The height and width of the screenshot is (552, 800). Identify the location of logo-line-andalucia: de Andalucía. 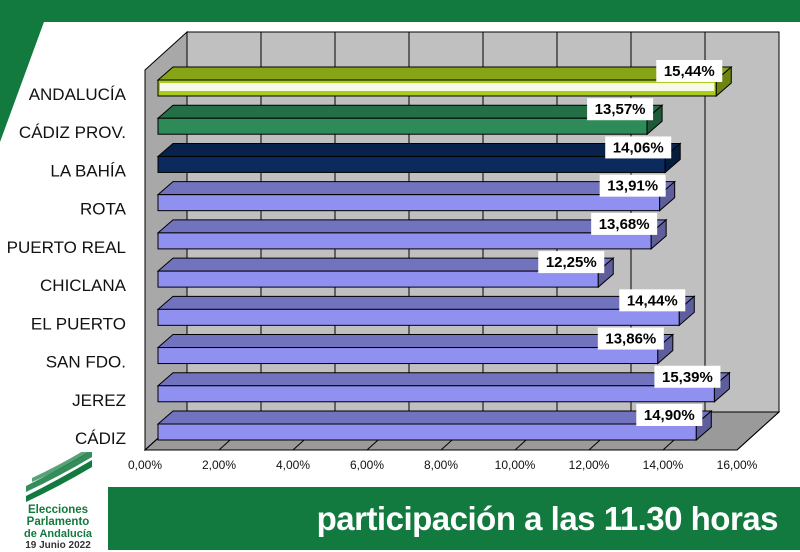
(58, 534).